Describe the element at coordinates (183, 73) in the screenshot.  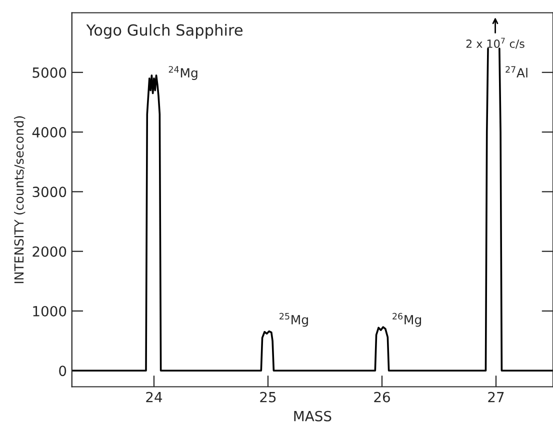
I see `annotation: $^{24}$Mg` at that location.